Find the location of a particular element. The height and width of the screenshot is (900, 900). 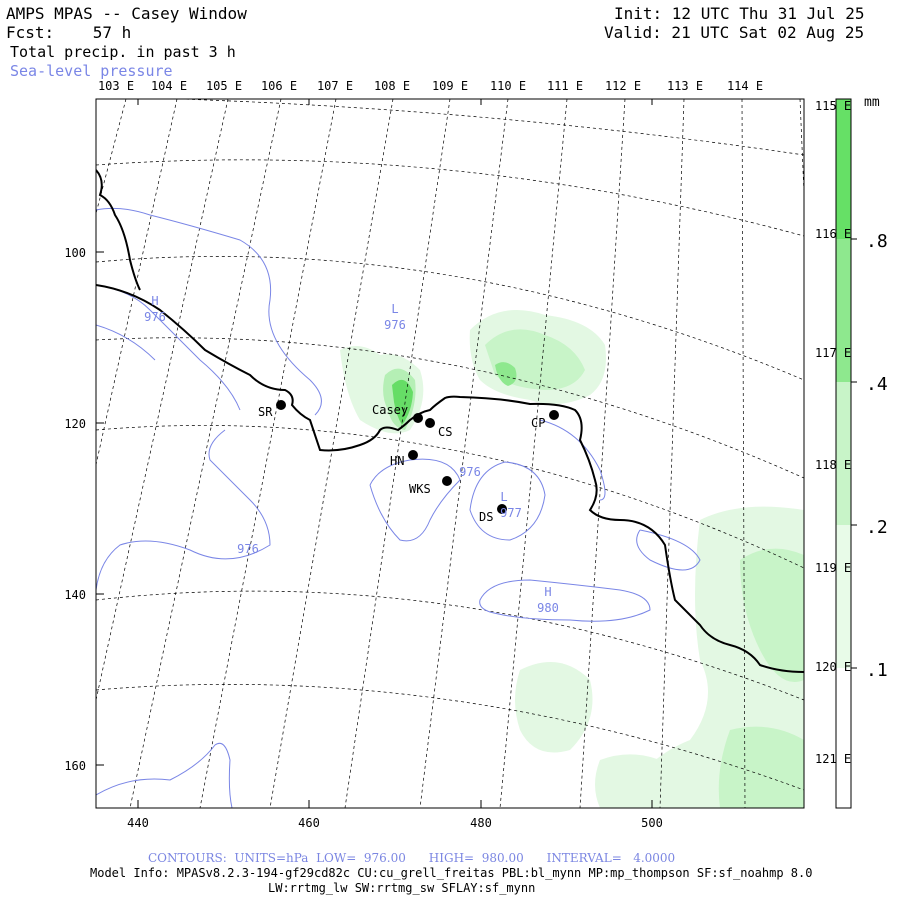

y-tick-label: 120 is located at coordinates (75, 424).